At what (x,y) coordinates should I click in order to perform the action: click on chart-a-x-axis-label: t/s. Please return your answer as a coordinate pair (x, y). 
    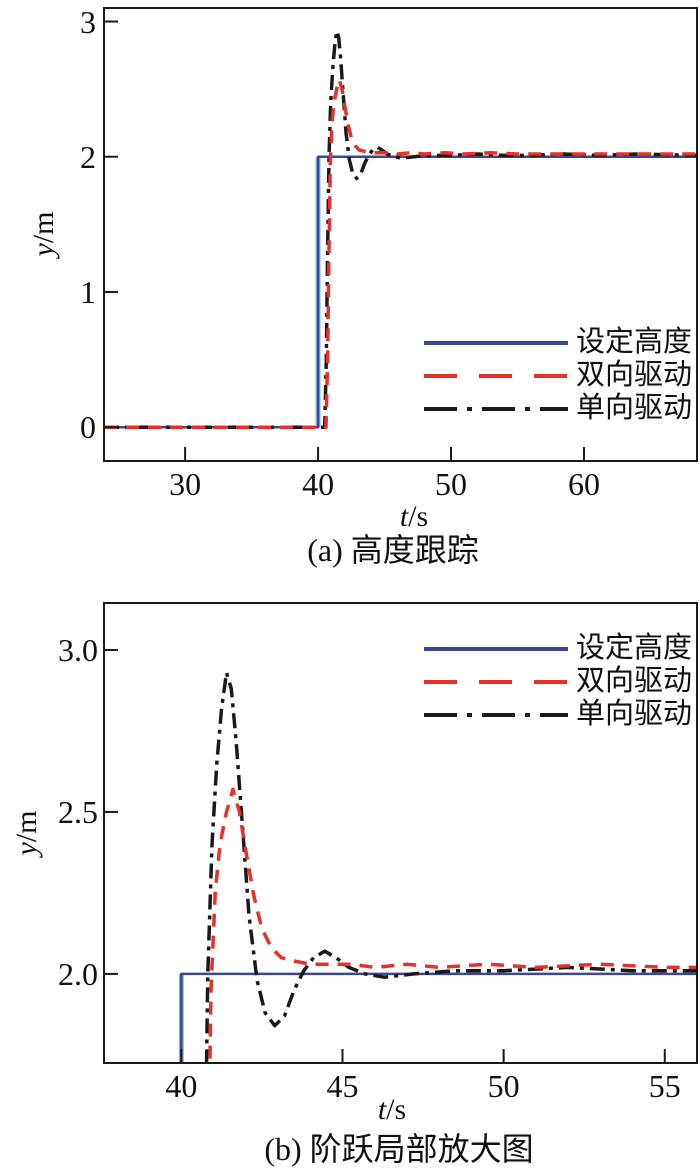
    Looking at the image, I should click on (414, 517).